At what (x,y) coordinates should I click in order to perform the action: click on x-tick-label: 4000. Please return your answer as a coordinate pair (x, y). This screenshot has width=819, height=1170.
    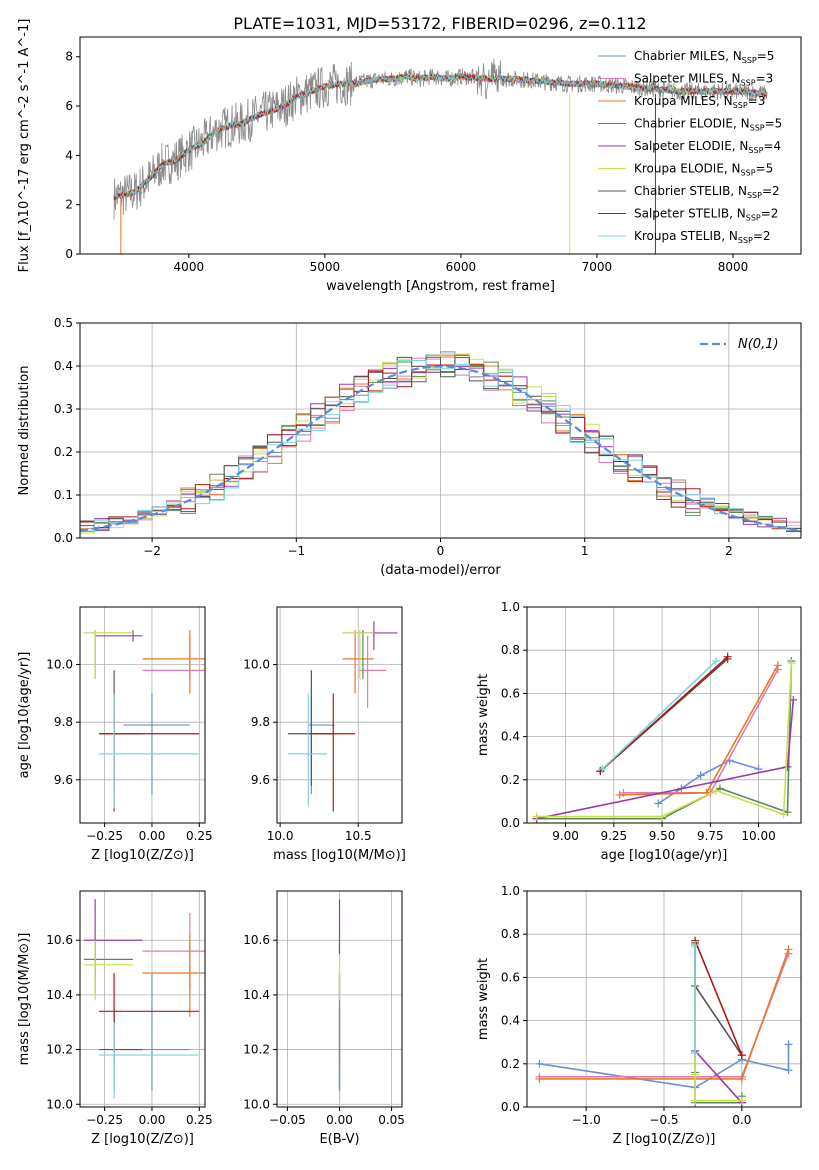
    Looking at the image, I should click on (189, 267).